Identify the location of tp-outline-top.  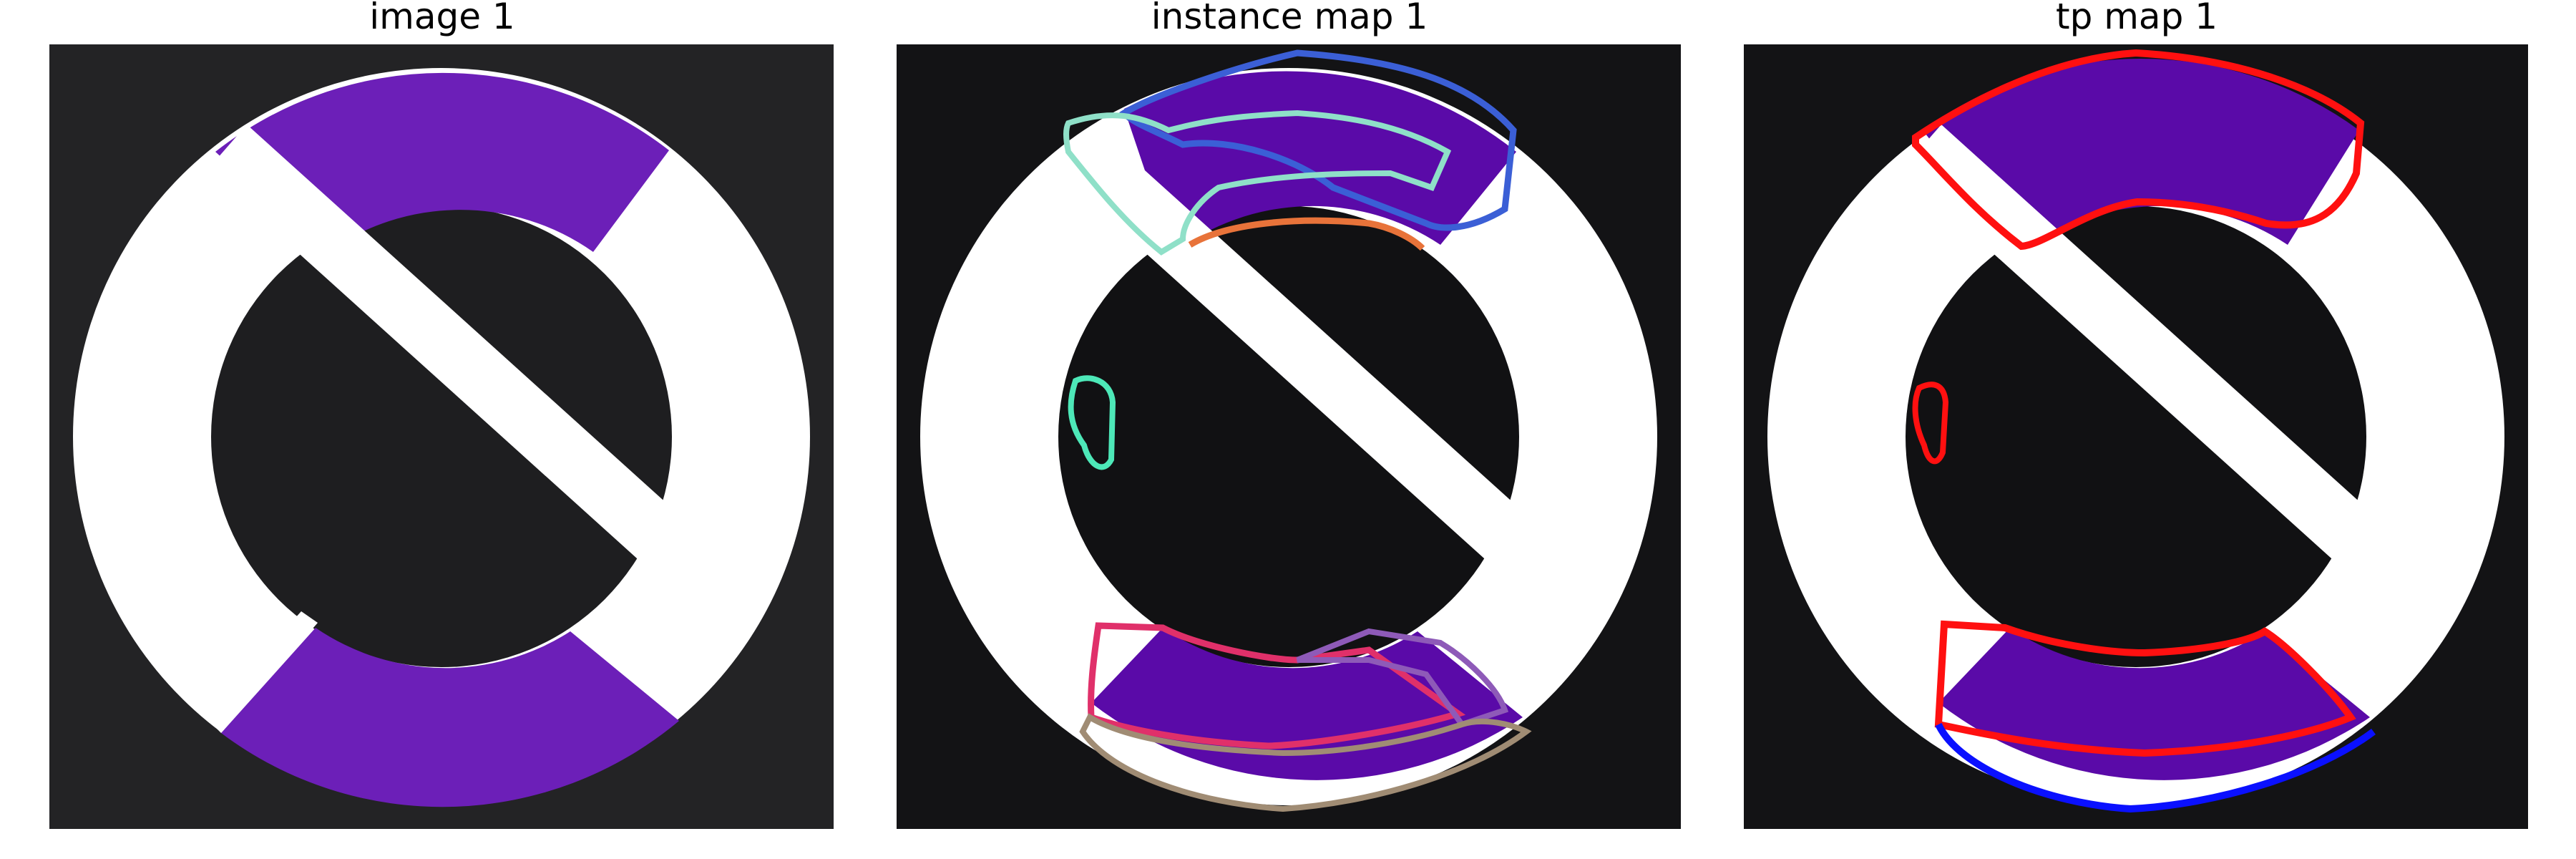
(2138, 150).